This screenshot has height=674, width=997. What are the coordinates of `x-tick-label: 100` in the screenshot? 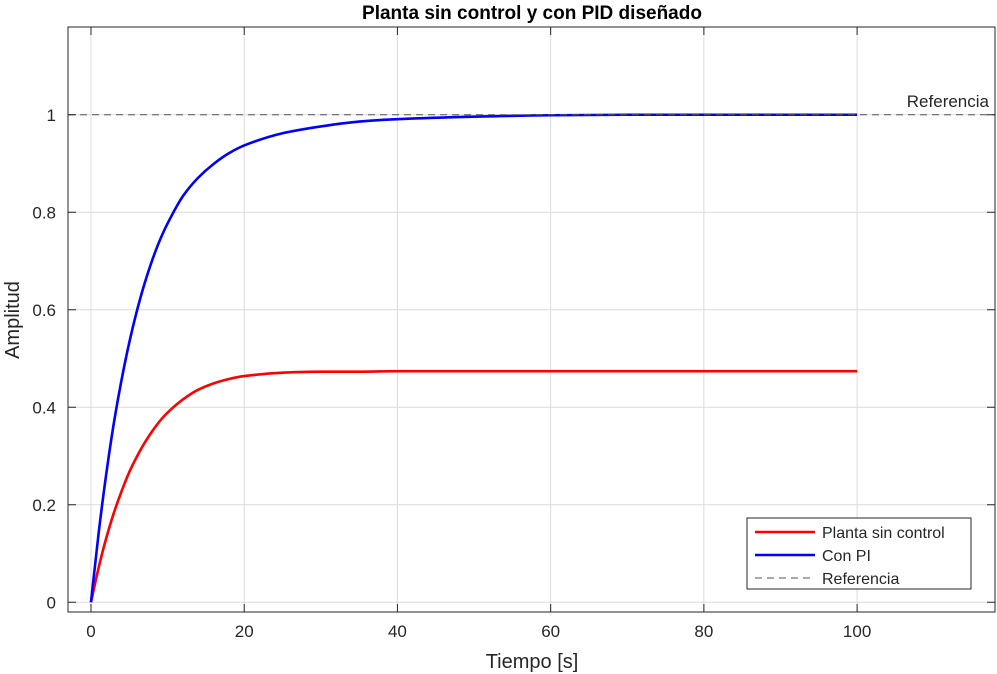 It's located at (857, 631).